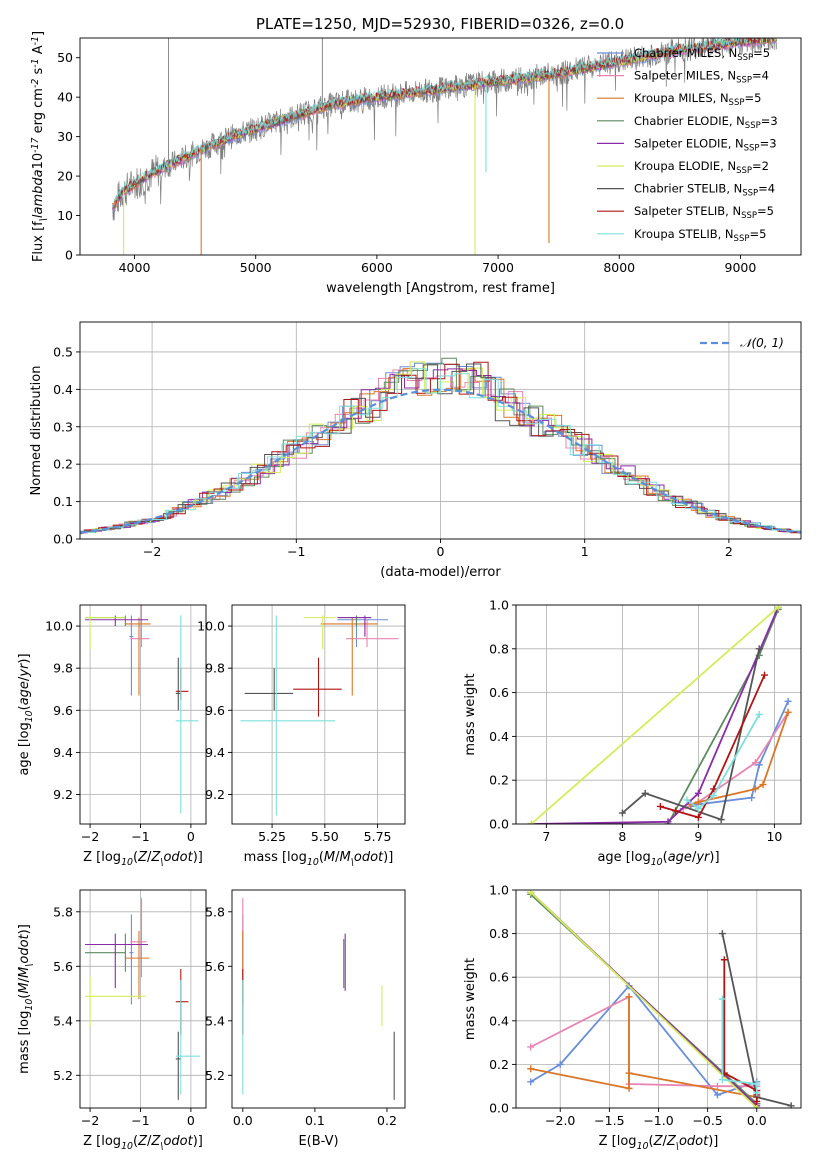 This screenshot has width=819, height=1170. I want to click on y-tick-label: 0.6, so click(499, 977).